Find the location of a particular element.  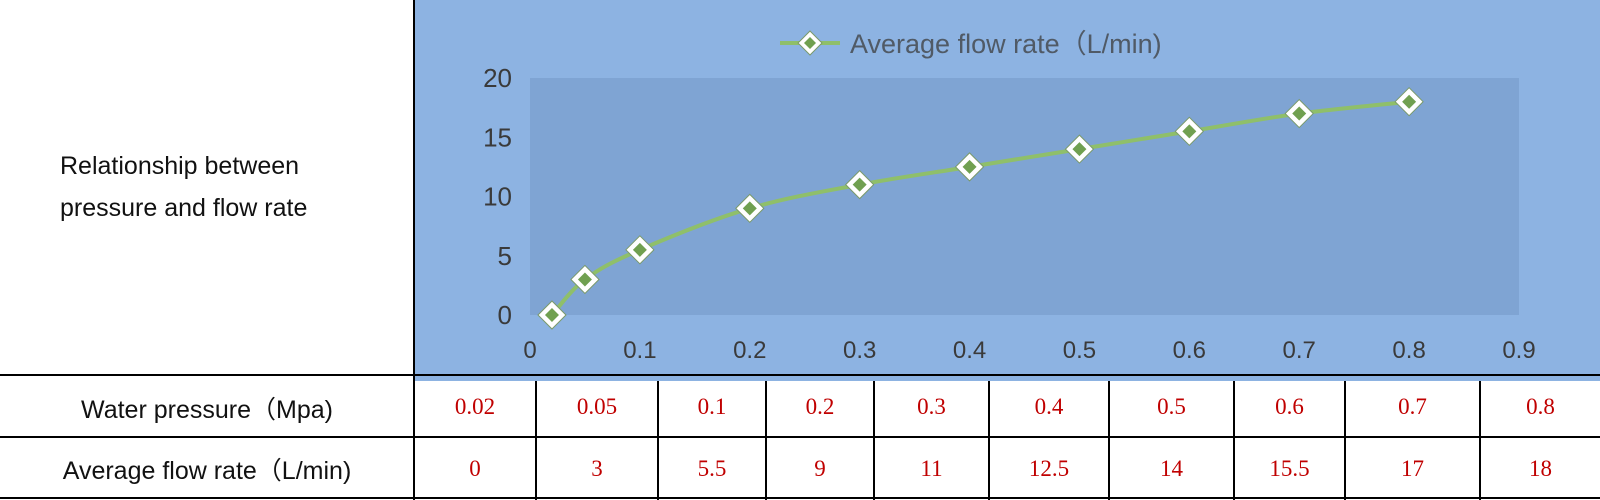

pressure-cell: 0.3 is located at coordinates (931, 406).